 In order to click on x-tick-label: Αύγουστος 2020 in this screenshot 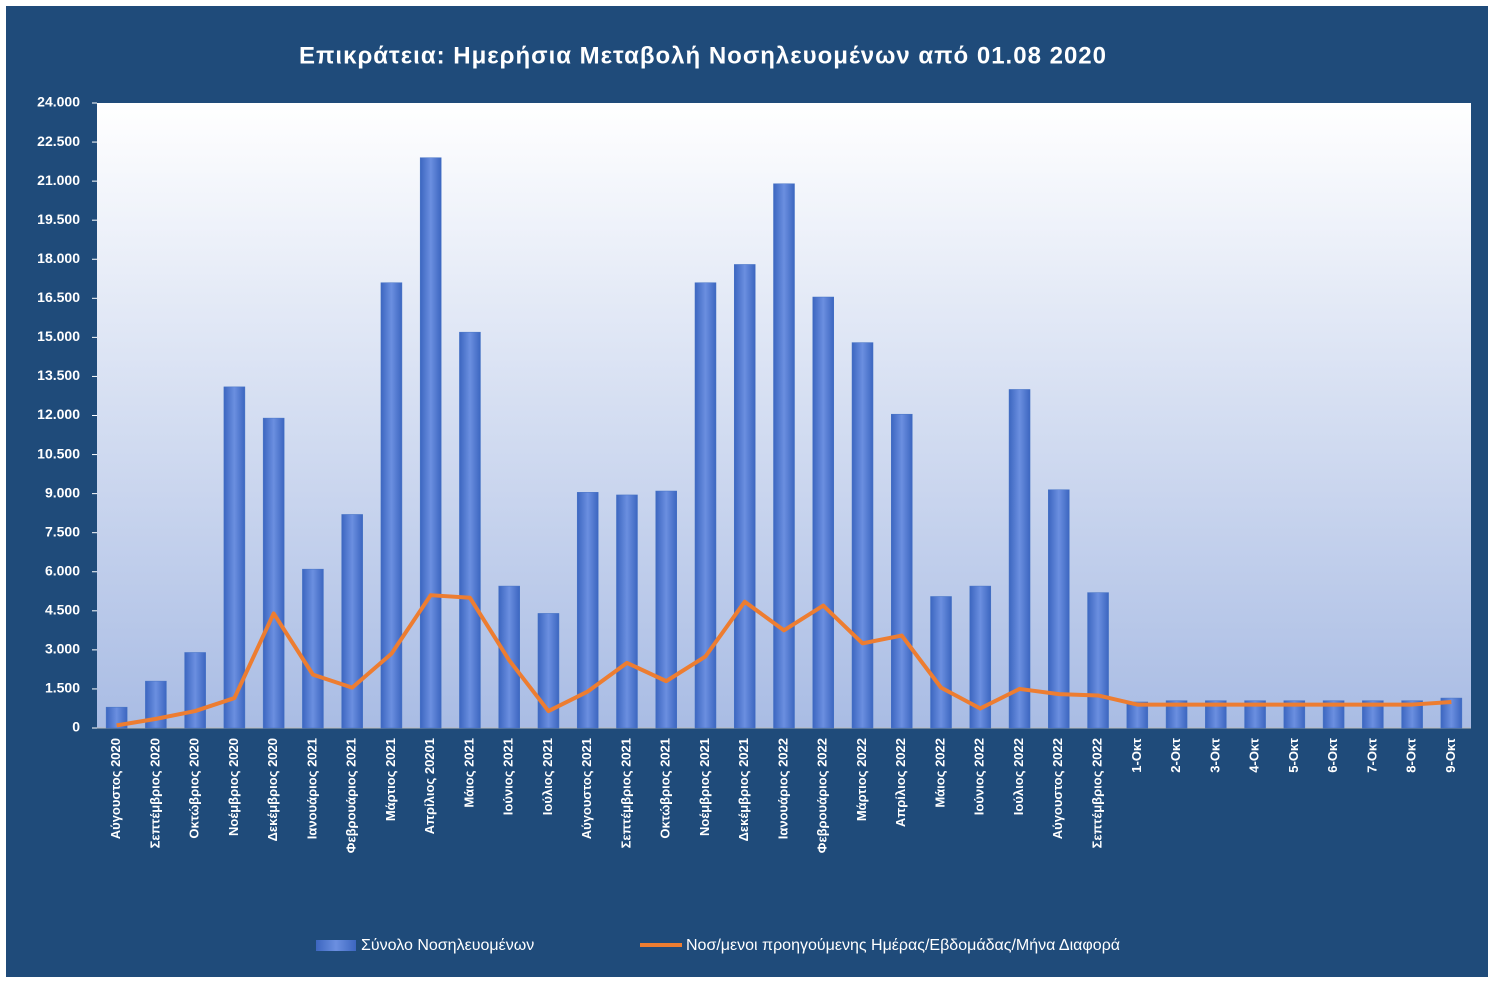, I will do `click(115, 788)`.